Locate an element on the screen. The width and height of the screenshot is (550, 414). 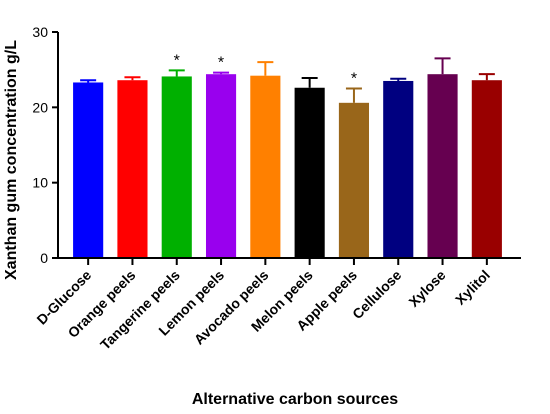
y-axis-ticks: 0 10 20 30 is located at coordinates (45, 145).